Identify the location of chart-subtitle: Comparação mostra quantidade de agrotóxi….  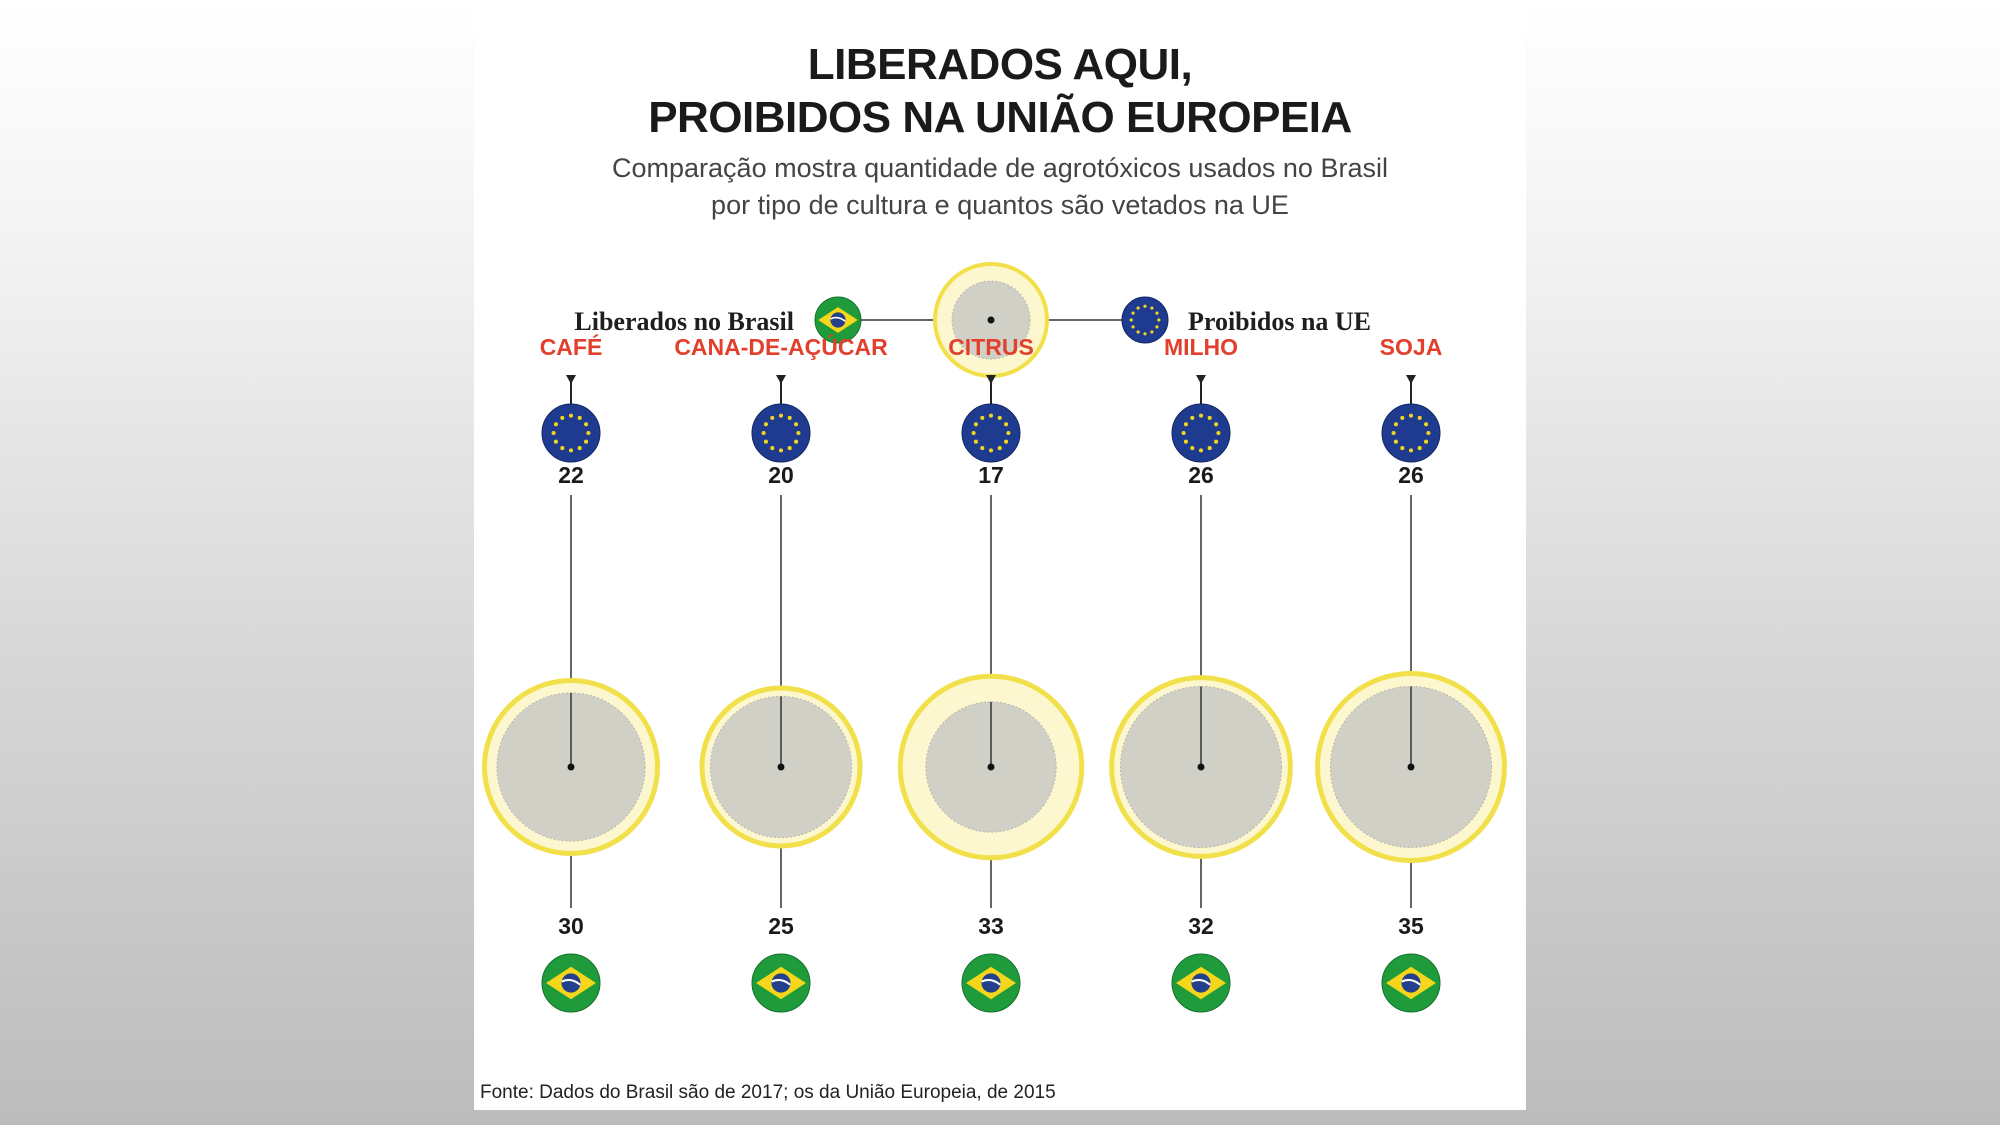
(1000, 187).